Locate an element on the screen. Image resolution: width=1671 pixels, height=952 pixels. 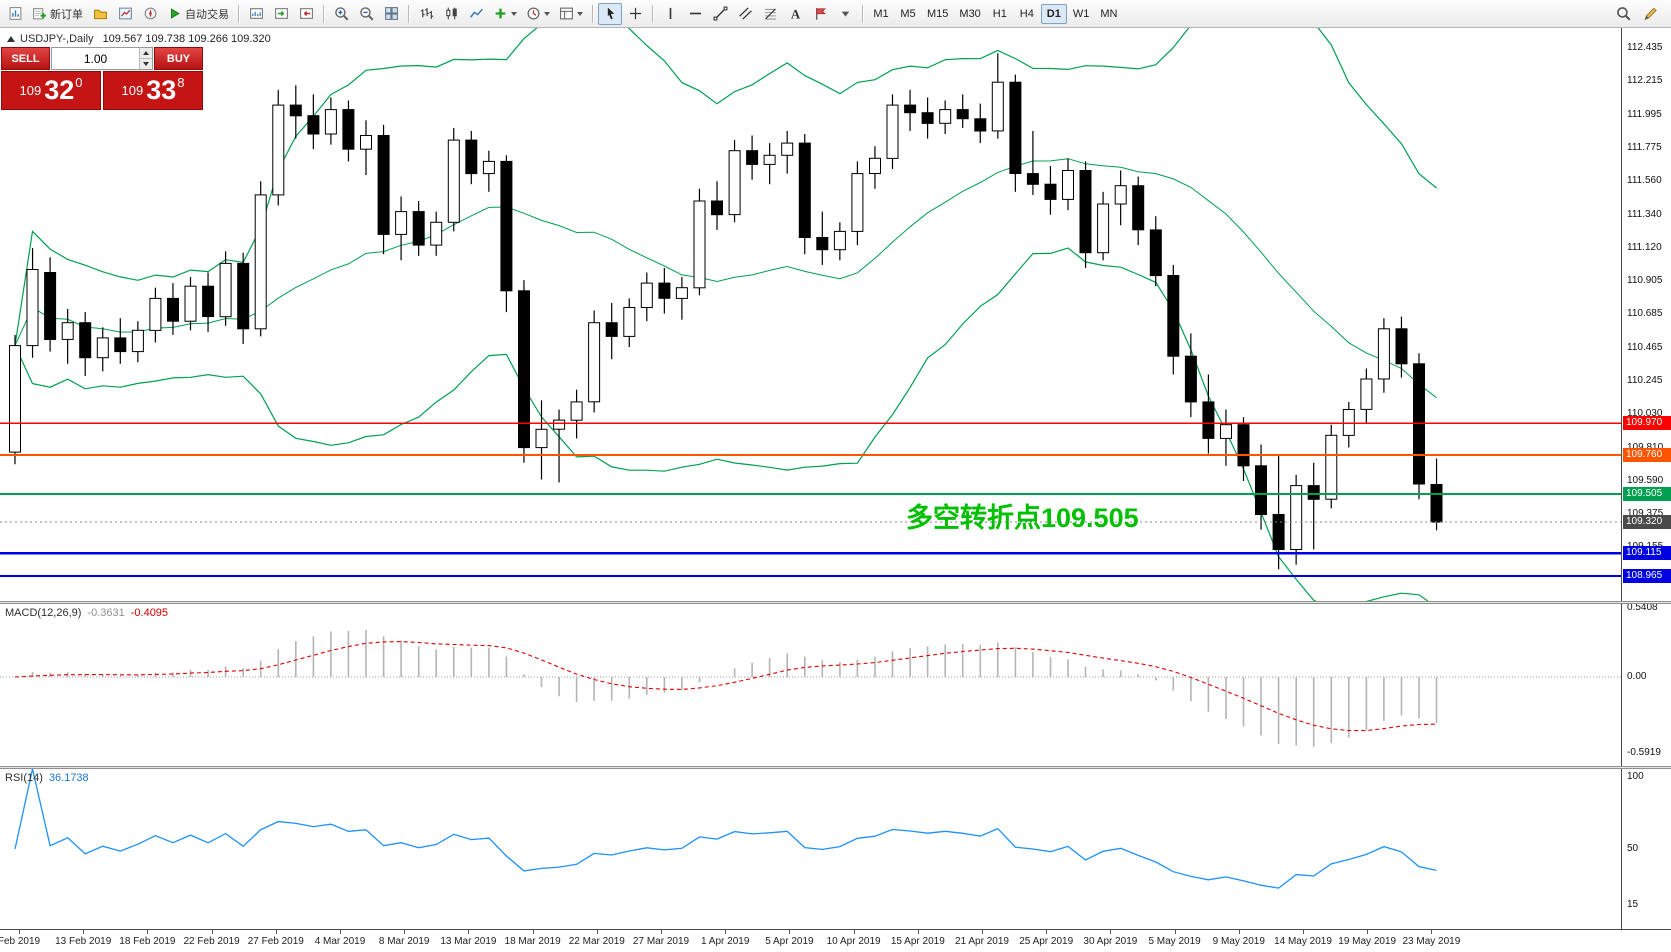
line-chart-button is located at coordinates (476, 14).